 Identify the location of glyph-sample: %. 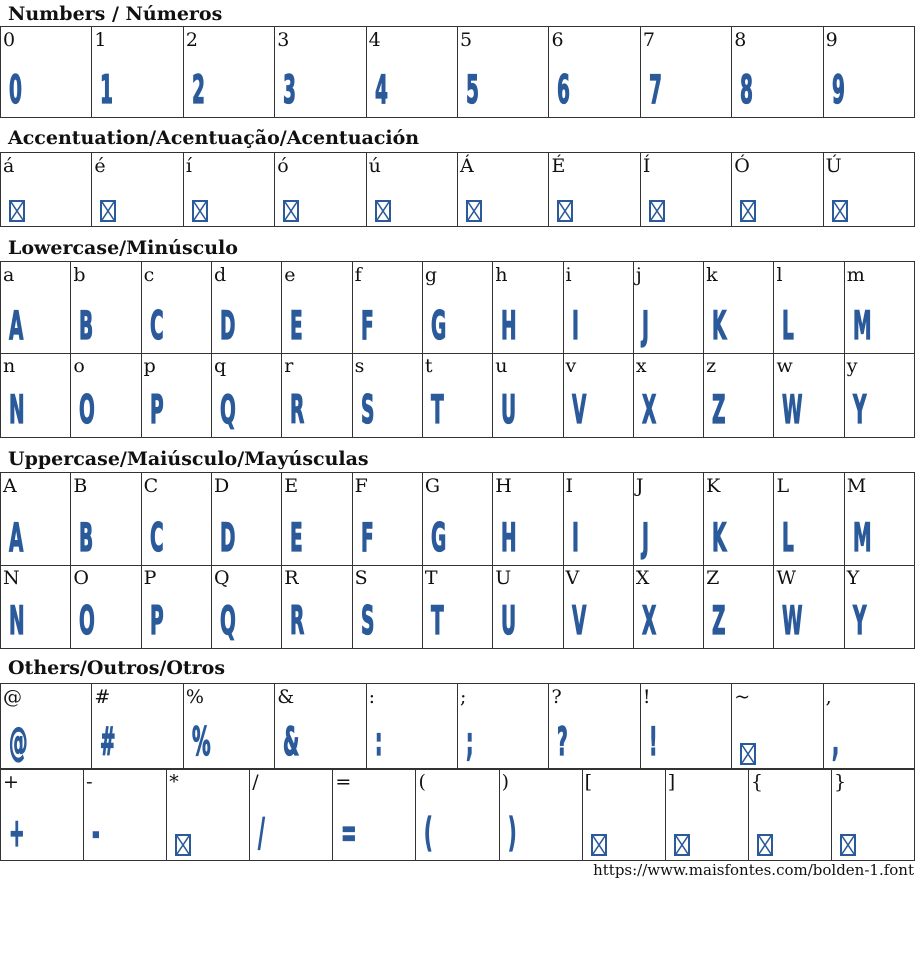
(201, 743).